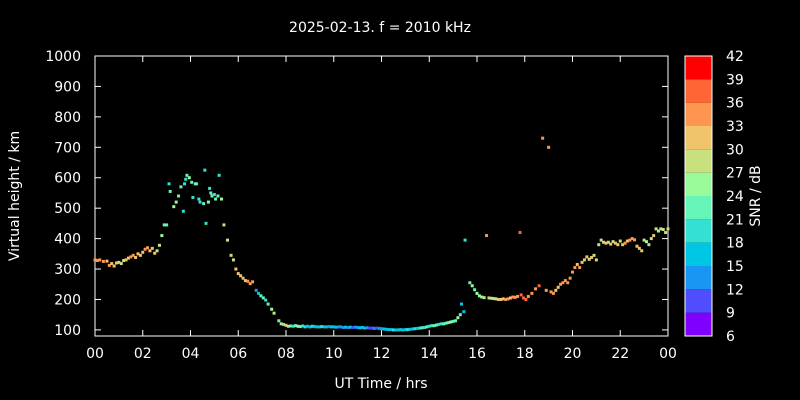 This screenshot has height=400, width=800. Describe the element at coordinates (67, 300) in the screenshot. I see `y-tick-label: 200` at that location.